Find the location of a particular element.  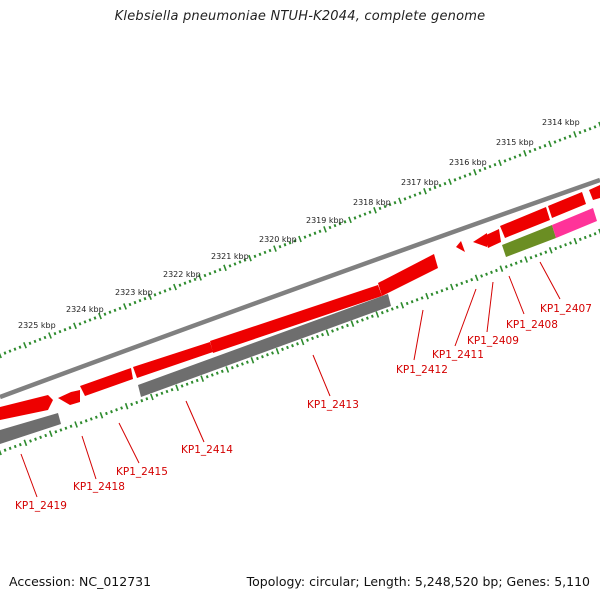

cds-kp1-2407-arrow is located at coordinates (567, 205).